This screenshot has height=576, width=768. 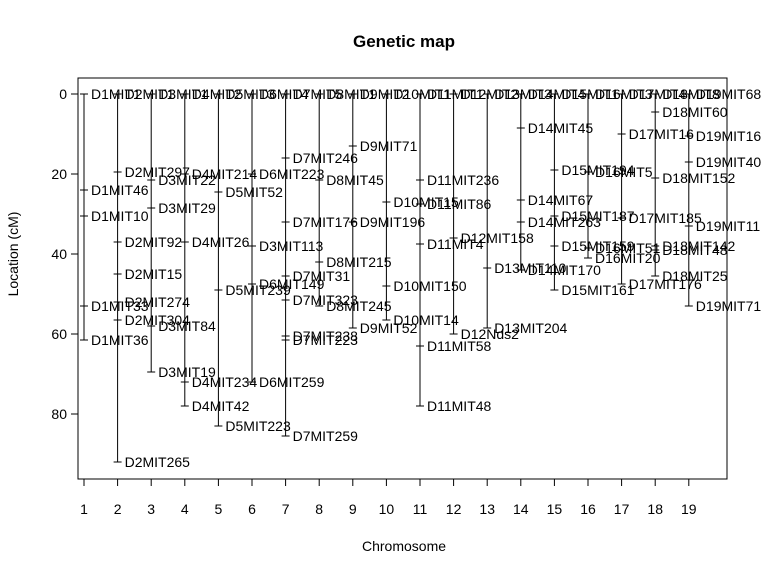 What do you see at coordinates (530, 268) in the screenshot?
I see `marker-label: D13MIT110` at bounding box center [530, 268].